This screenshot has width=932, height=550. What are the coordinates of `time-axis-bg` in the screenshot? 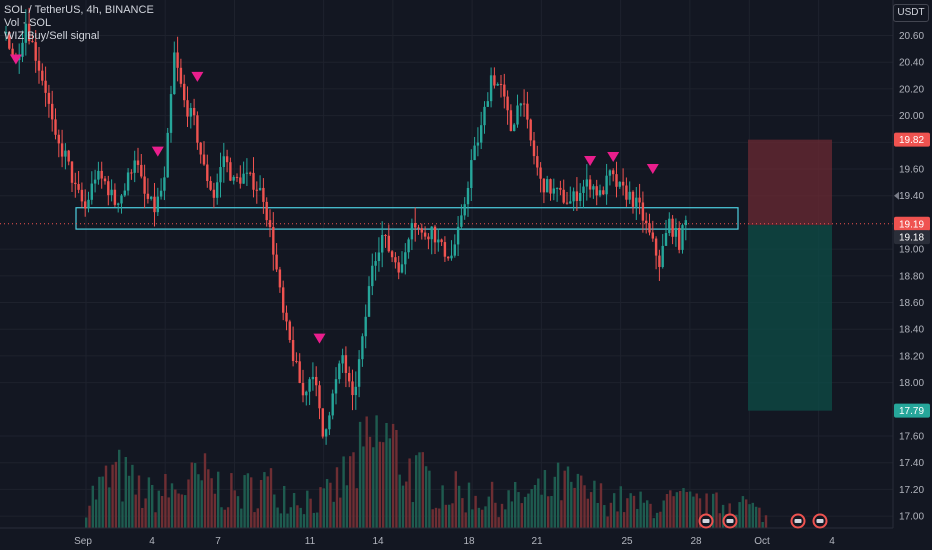 It's located at (466, 539).